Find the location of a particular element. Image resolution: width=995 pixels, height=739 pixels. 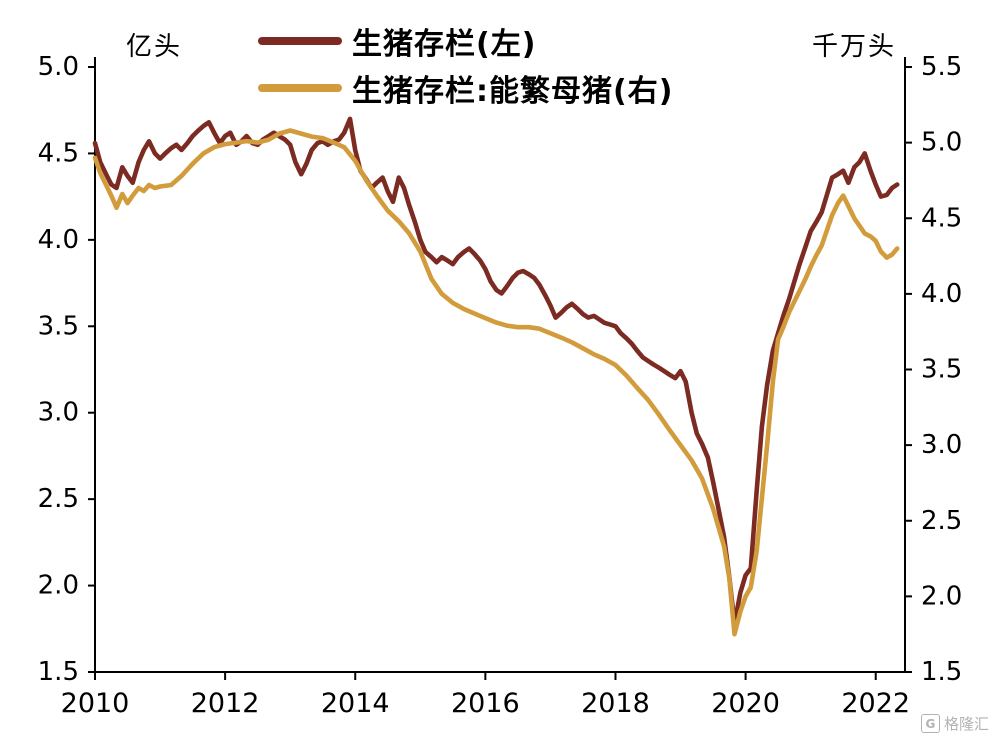

y-axis-left-tick-label: 2.5 is located at coordinates (58, 499).